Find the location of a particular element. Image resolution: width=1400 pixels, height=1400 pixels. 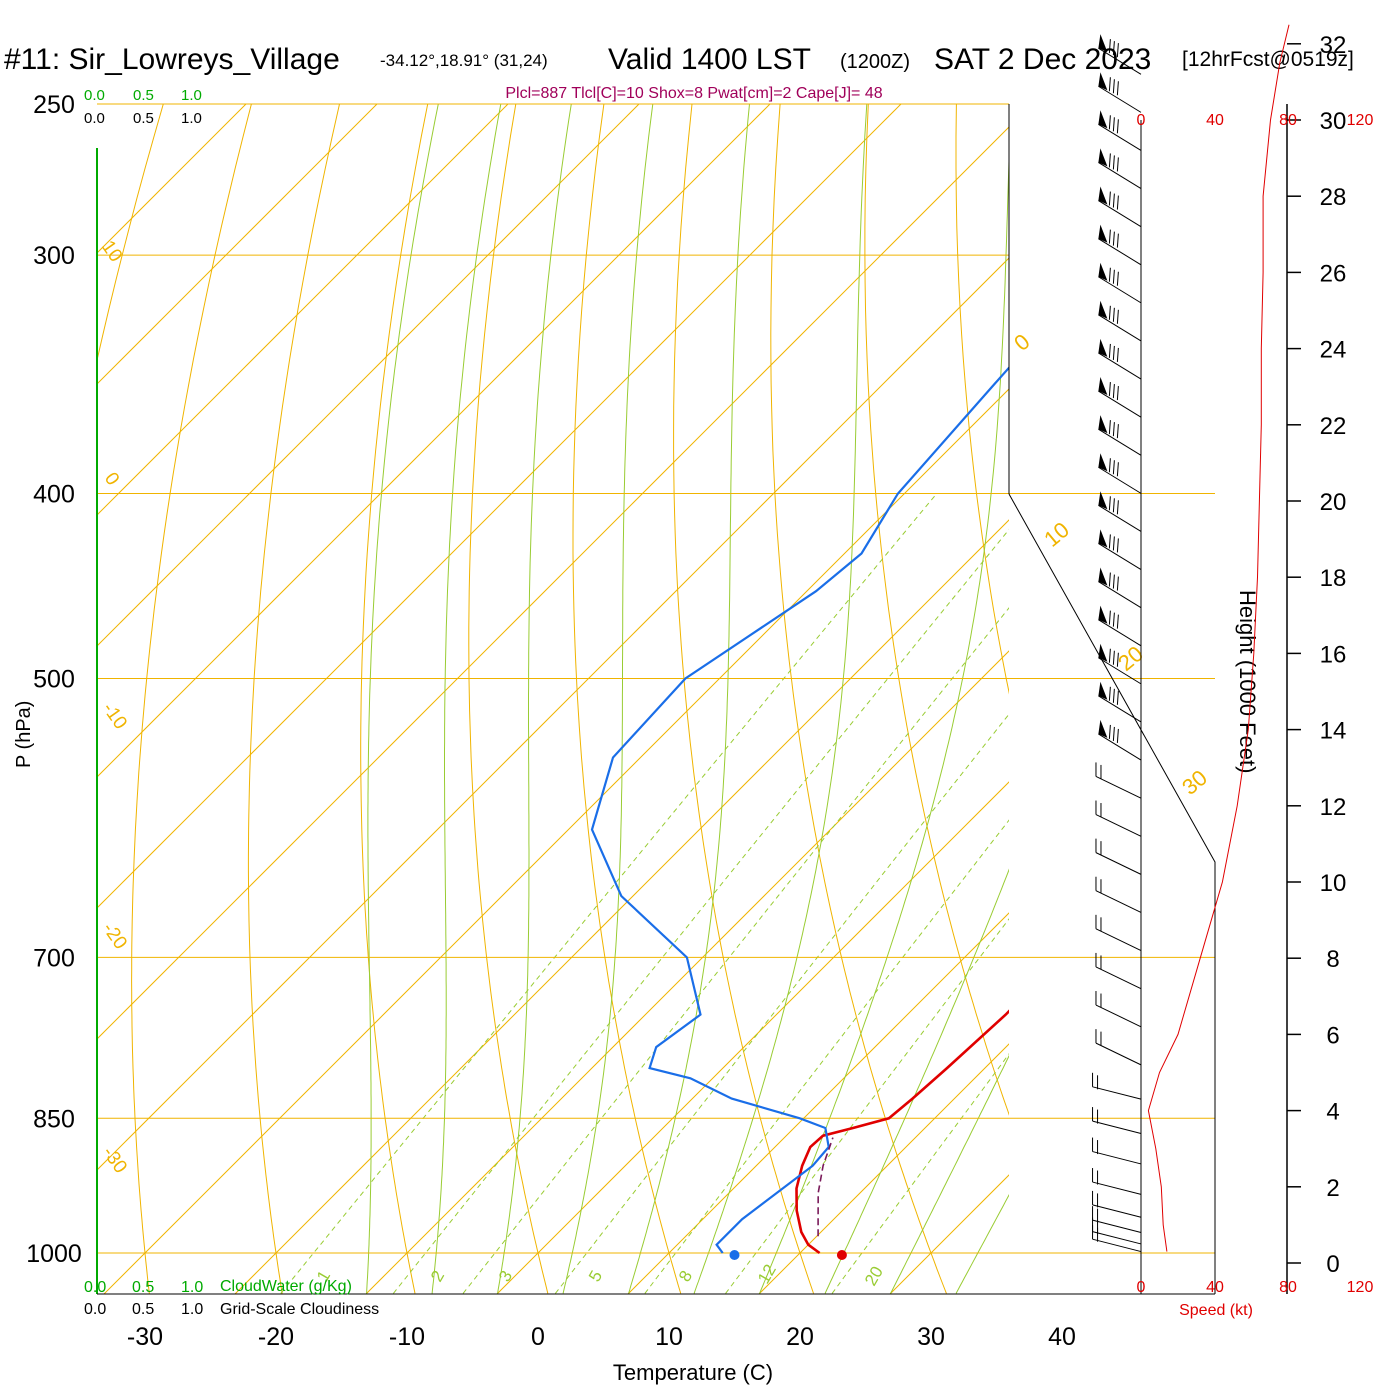

bottom-cloudwater-tick: 0.0 is located at coordinates (95, 1287).